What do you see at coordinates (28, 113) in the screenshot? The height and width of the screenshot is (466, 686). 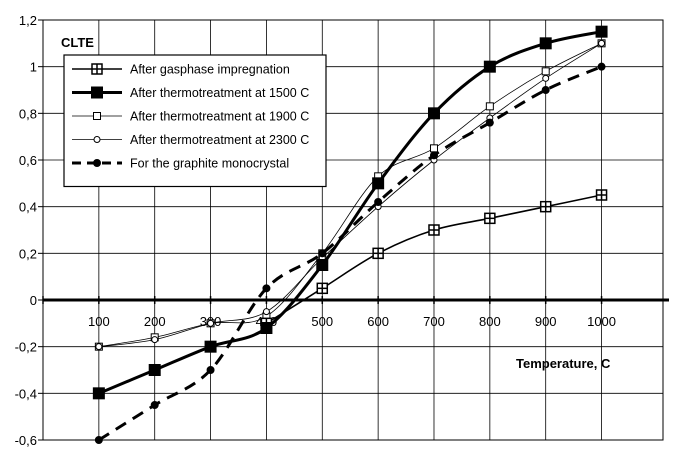 I see `y-tick-label: 0,8` at bounding box center [28, 113].